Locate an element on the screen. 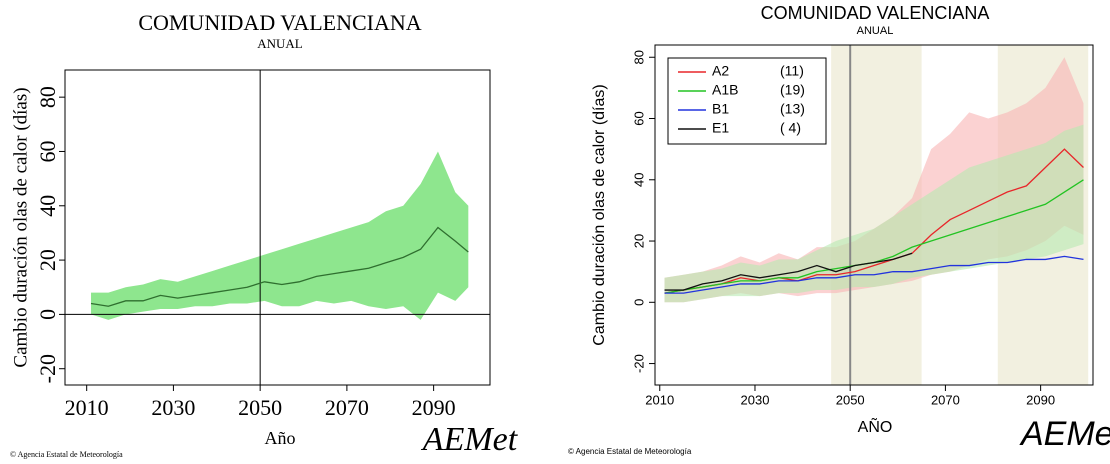 This screenshot has width=1110, height=464. legend-count: (13) is located at coordinates (792, 109).